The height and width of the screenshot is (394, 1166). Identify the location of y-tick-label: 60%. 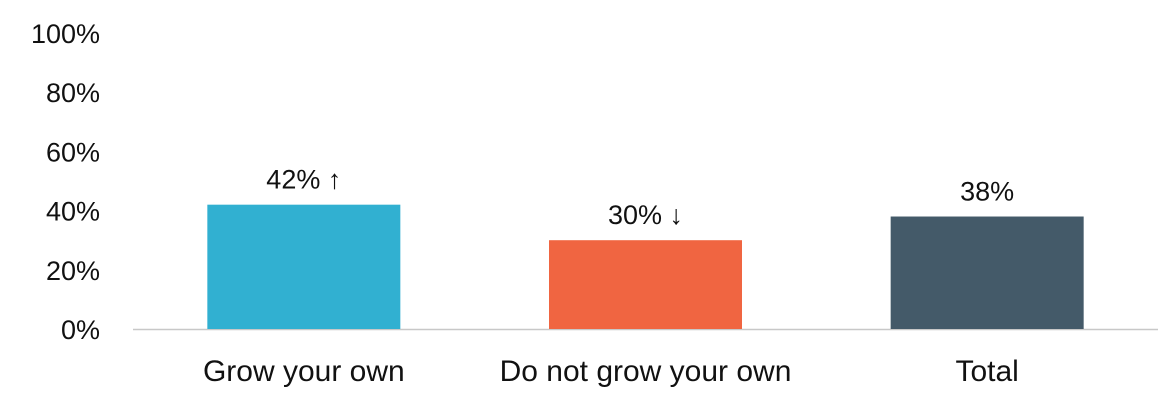
(73, 152).